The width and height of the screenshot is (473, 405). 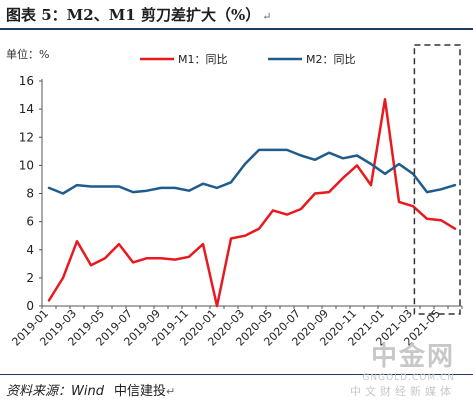 I want to click on watermark-url: GNGOLD.COM.CN, so click(x=408, y=378).